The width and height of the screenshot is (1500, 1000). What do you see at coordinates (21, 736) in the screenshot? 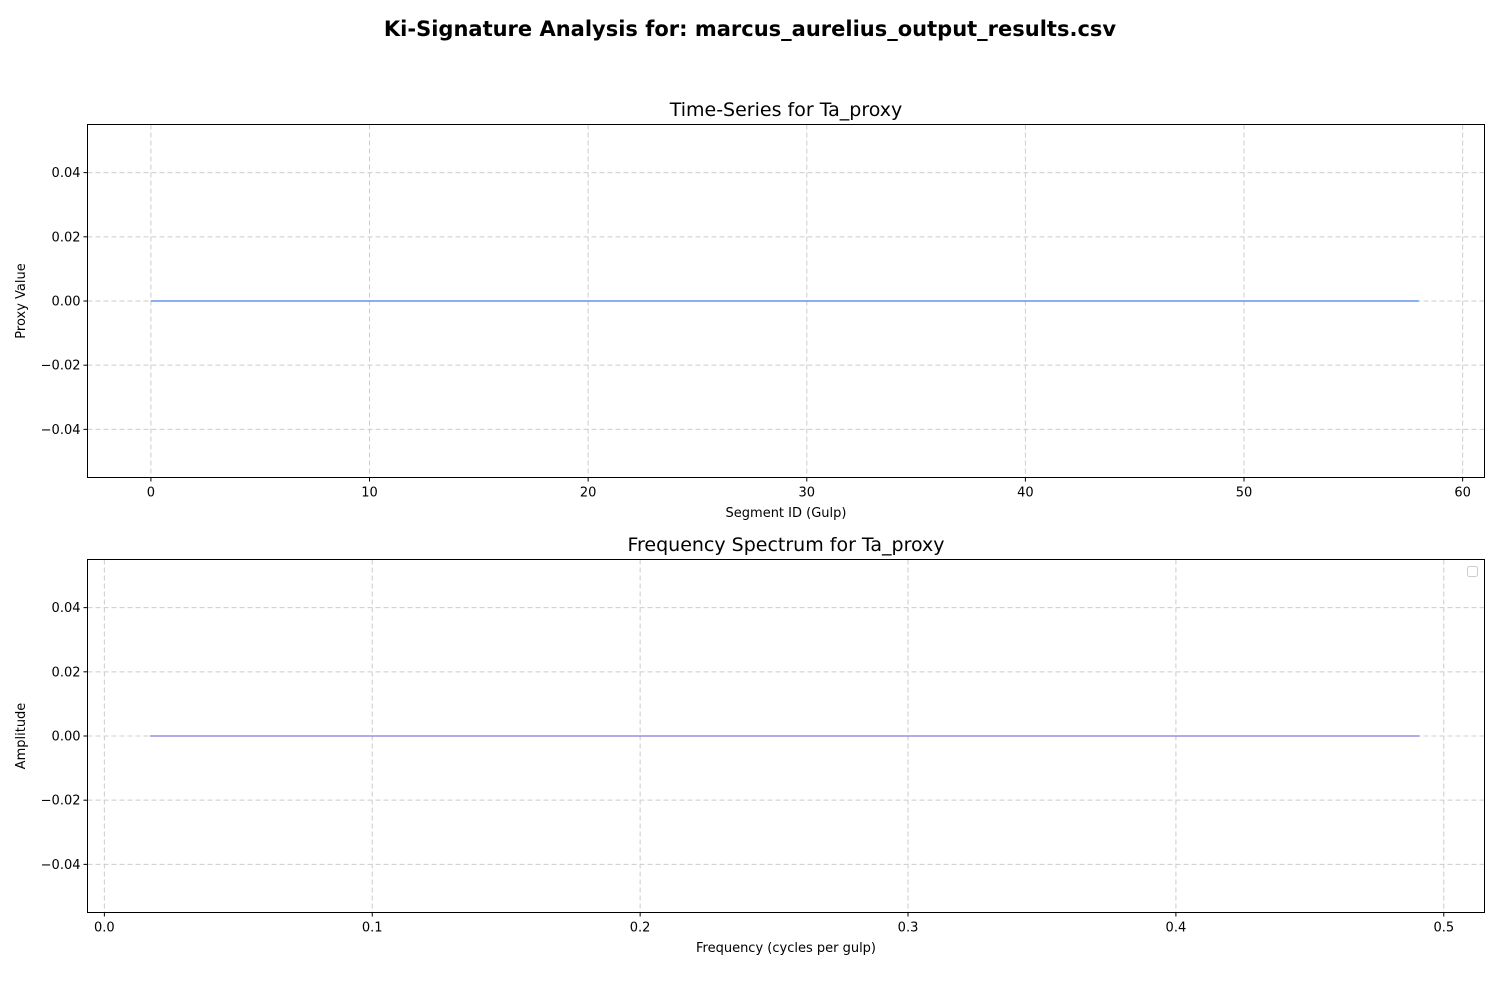
I see `frequency-spectrum-y-axis-label: Amplitude` at bounding box center [21, 736].